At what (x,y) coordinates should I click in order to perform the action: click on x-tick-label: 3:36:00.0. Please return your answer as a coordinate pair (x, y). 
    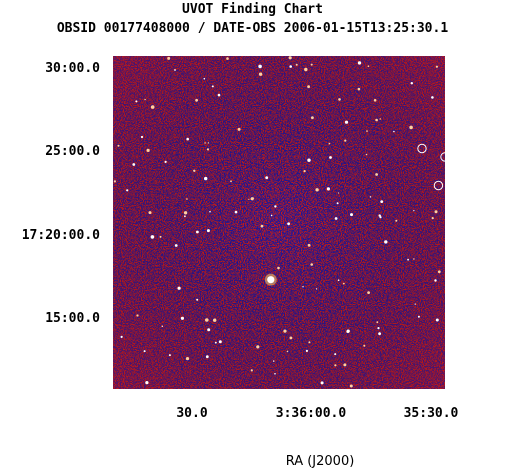
    Looking at the image, I should click on (311, 413).